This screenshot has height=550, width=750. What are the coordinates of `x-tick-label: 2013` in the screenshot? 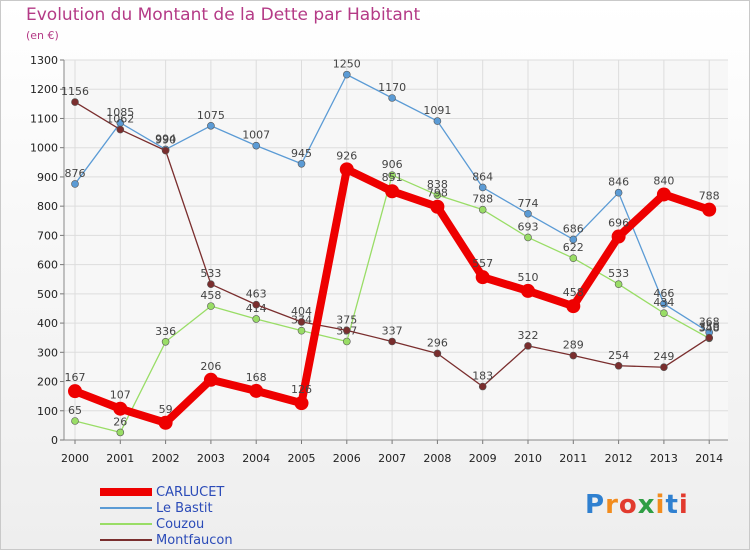 It's located at (664, 458).